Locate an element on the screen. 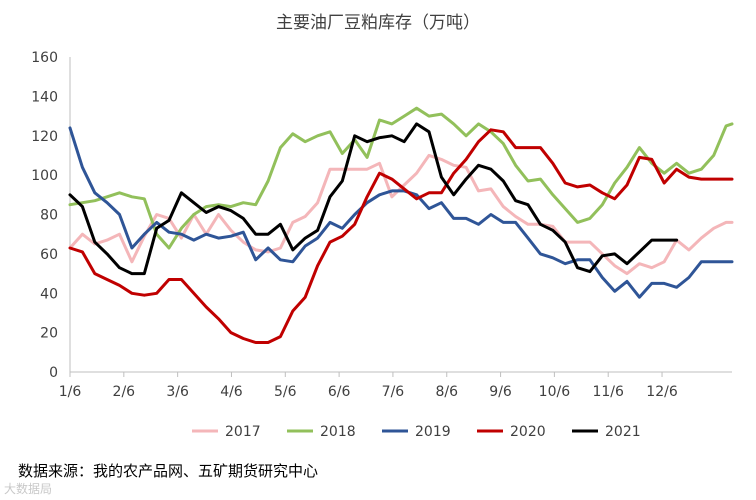 This screenshot has height=500, width=756. y-tick-label: 160 is located at coordinates (44, 58).